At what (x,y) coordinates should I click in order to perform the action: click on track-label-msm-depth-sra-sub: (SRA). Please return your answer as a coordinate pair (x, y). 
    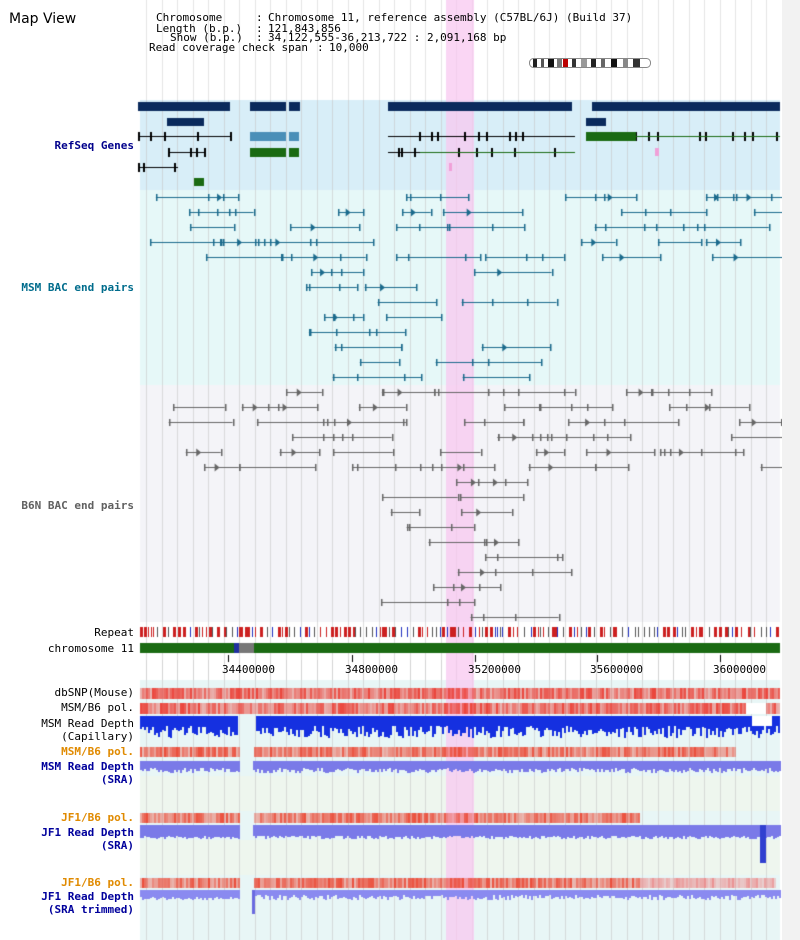
    Looking at the image, I should click on (117, 779).